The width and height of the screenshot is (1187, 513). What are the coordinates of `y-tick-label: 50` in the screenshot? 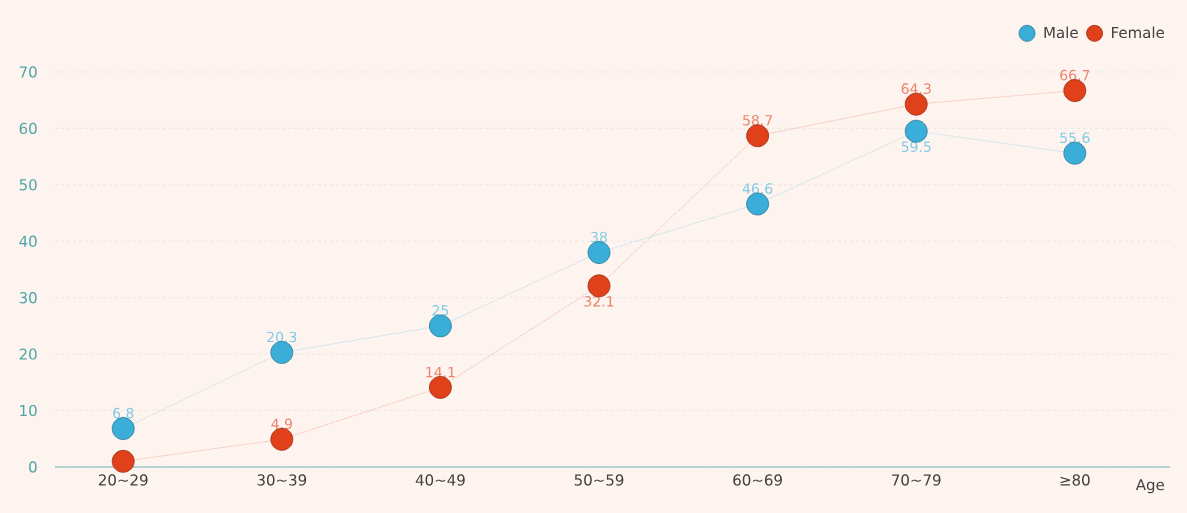 It's located at (28, 185).